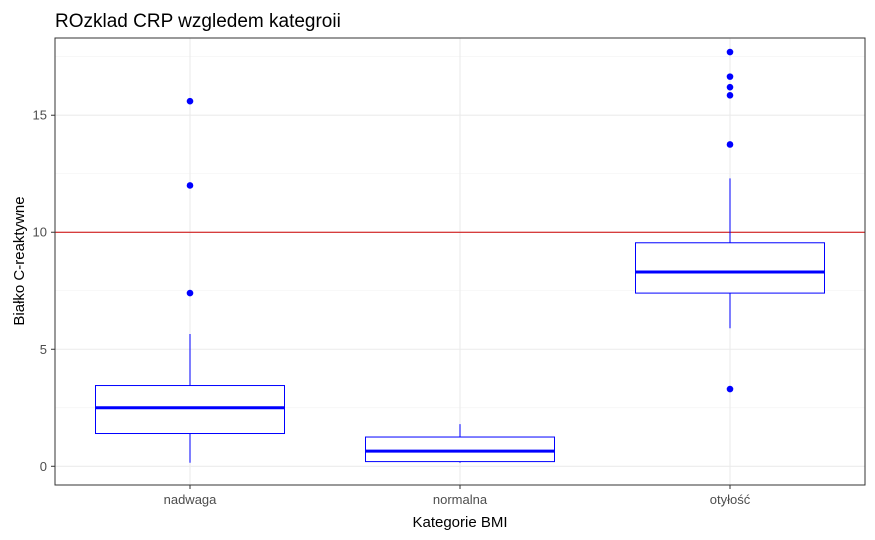 This screenshot has width=875, height=540. What do you see at coordinates (40, 232) in the screenshot?
I see `y-tick-label: 10` at bounding box center [40, 232].